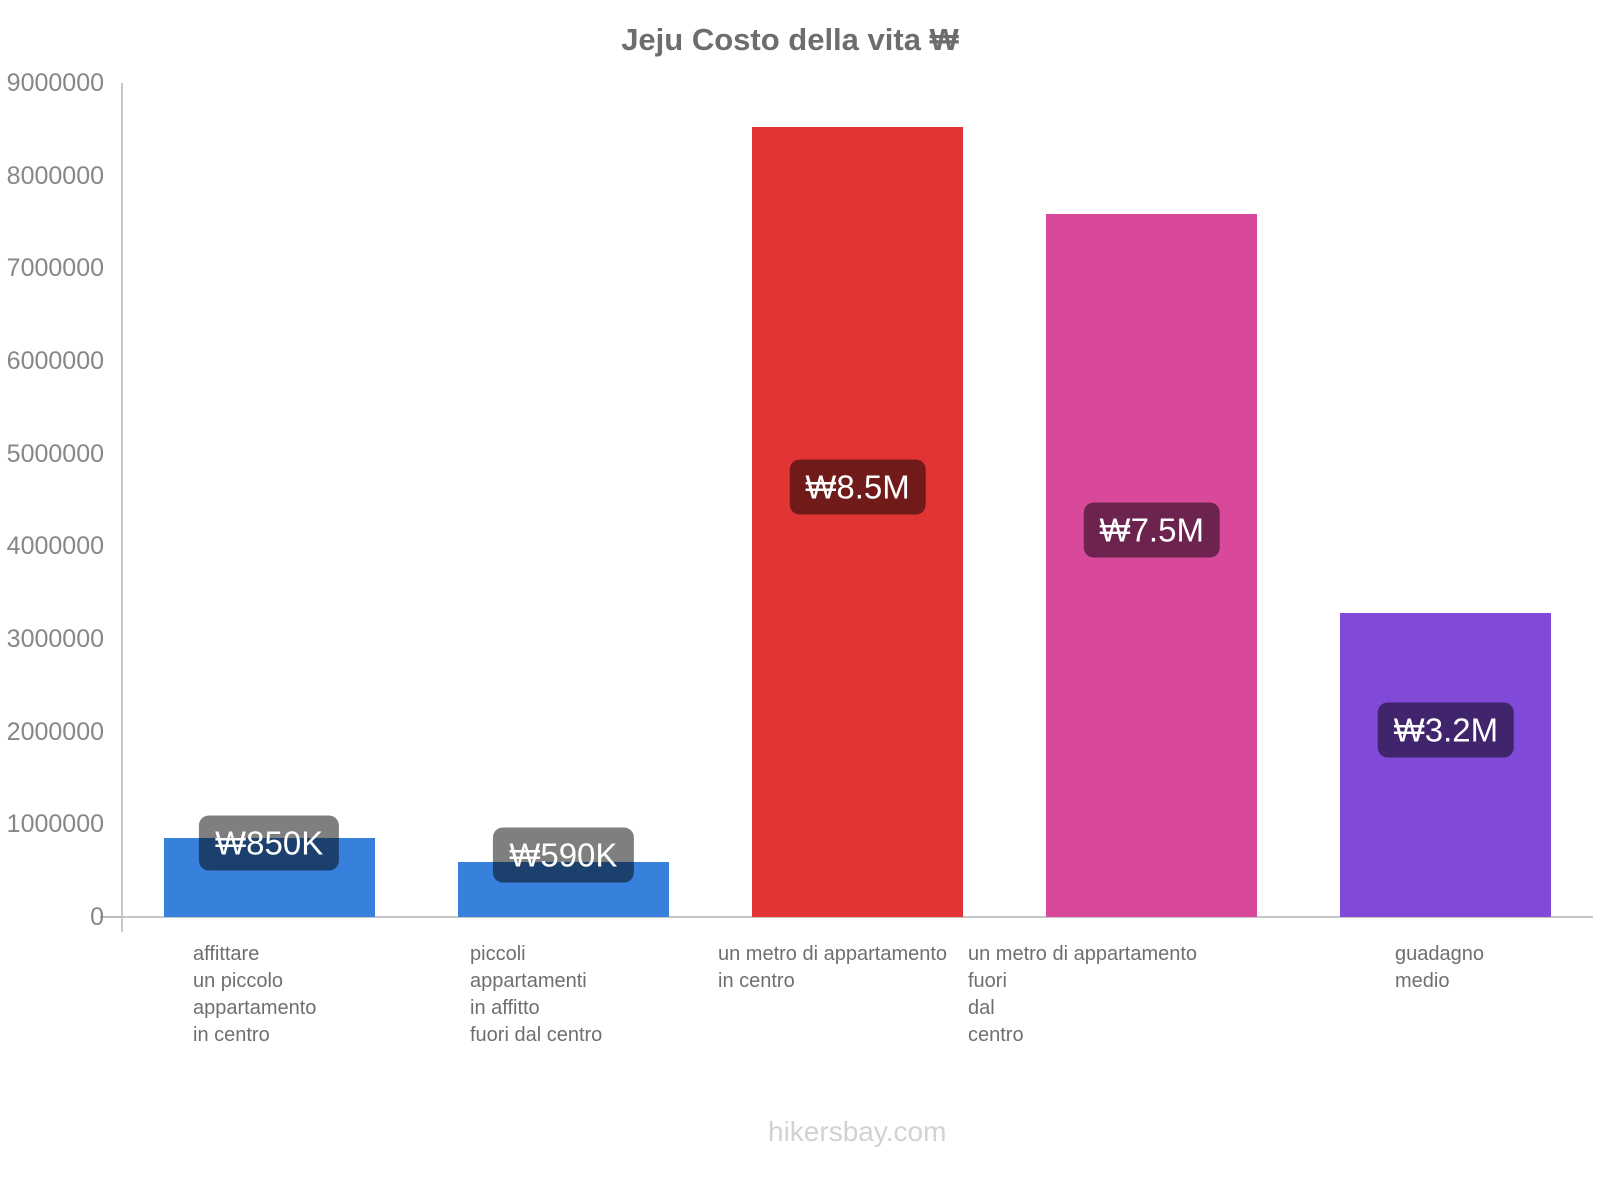 Image resolution: width=1600 pixels, height=1200 pixels. I want to click on x-axis-baseline, so click(857, 917).